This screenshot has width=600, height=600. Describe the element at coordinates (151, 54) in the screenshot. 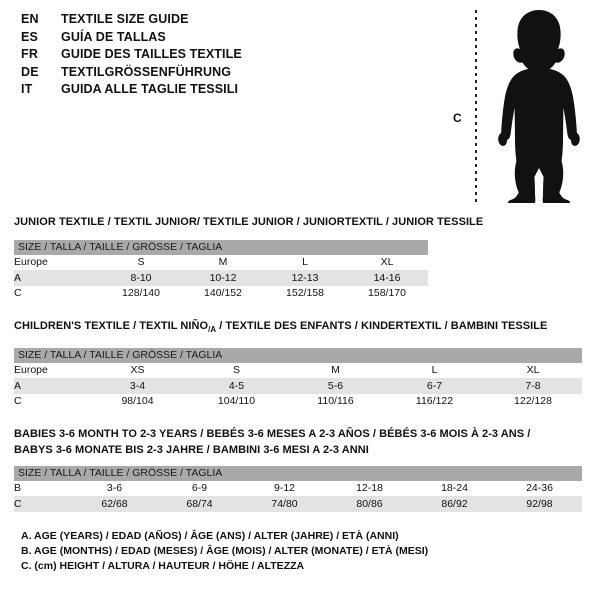

I see `language-title: GUIDE DES TAILLES TEXTILE` at that location.